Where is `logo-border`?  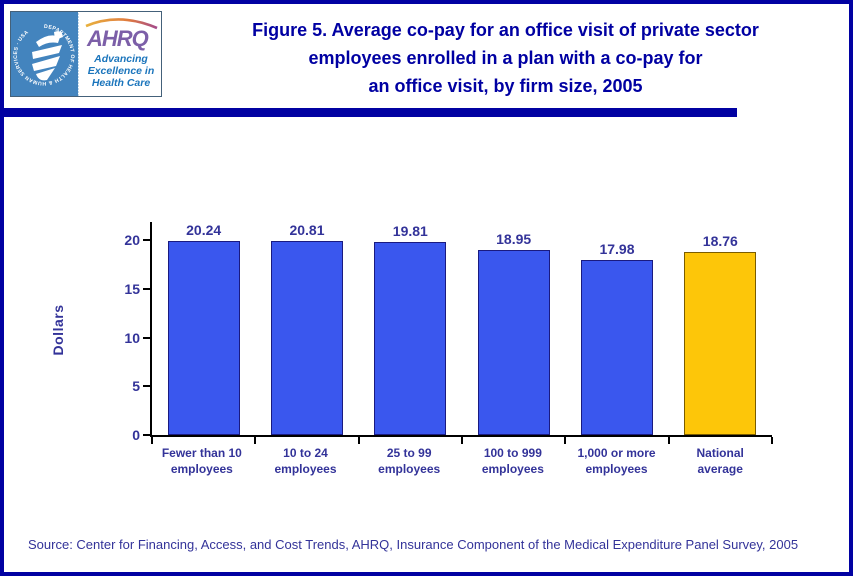
logo-border is located at coordinates (86, 54).